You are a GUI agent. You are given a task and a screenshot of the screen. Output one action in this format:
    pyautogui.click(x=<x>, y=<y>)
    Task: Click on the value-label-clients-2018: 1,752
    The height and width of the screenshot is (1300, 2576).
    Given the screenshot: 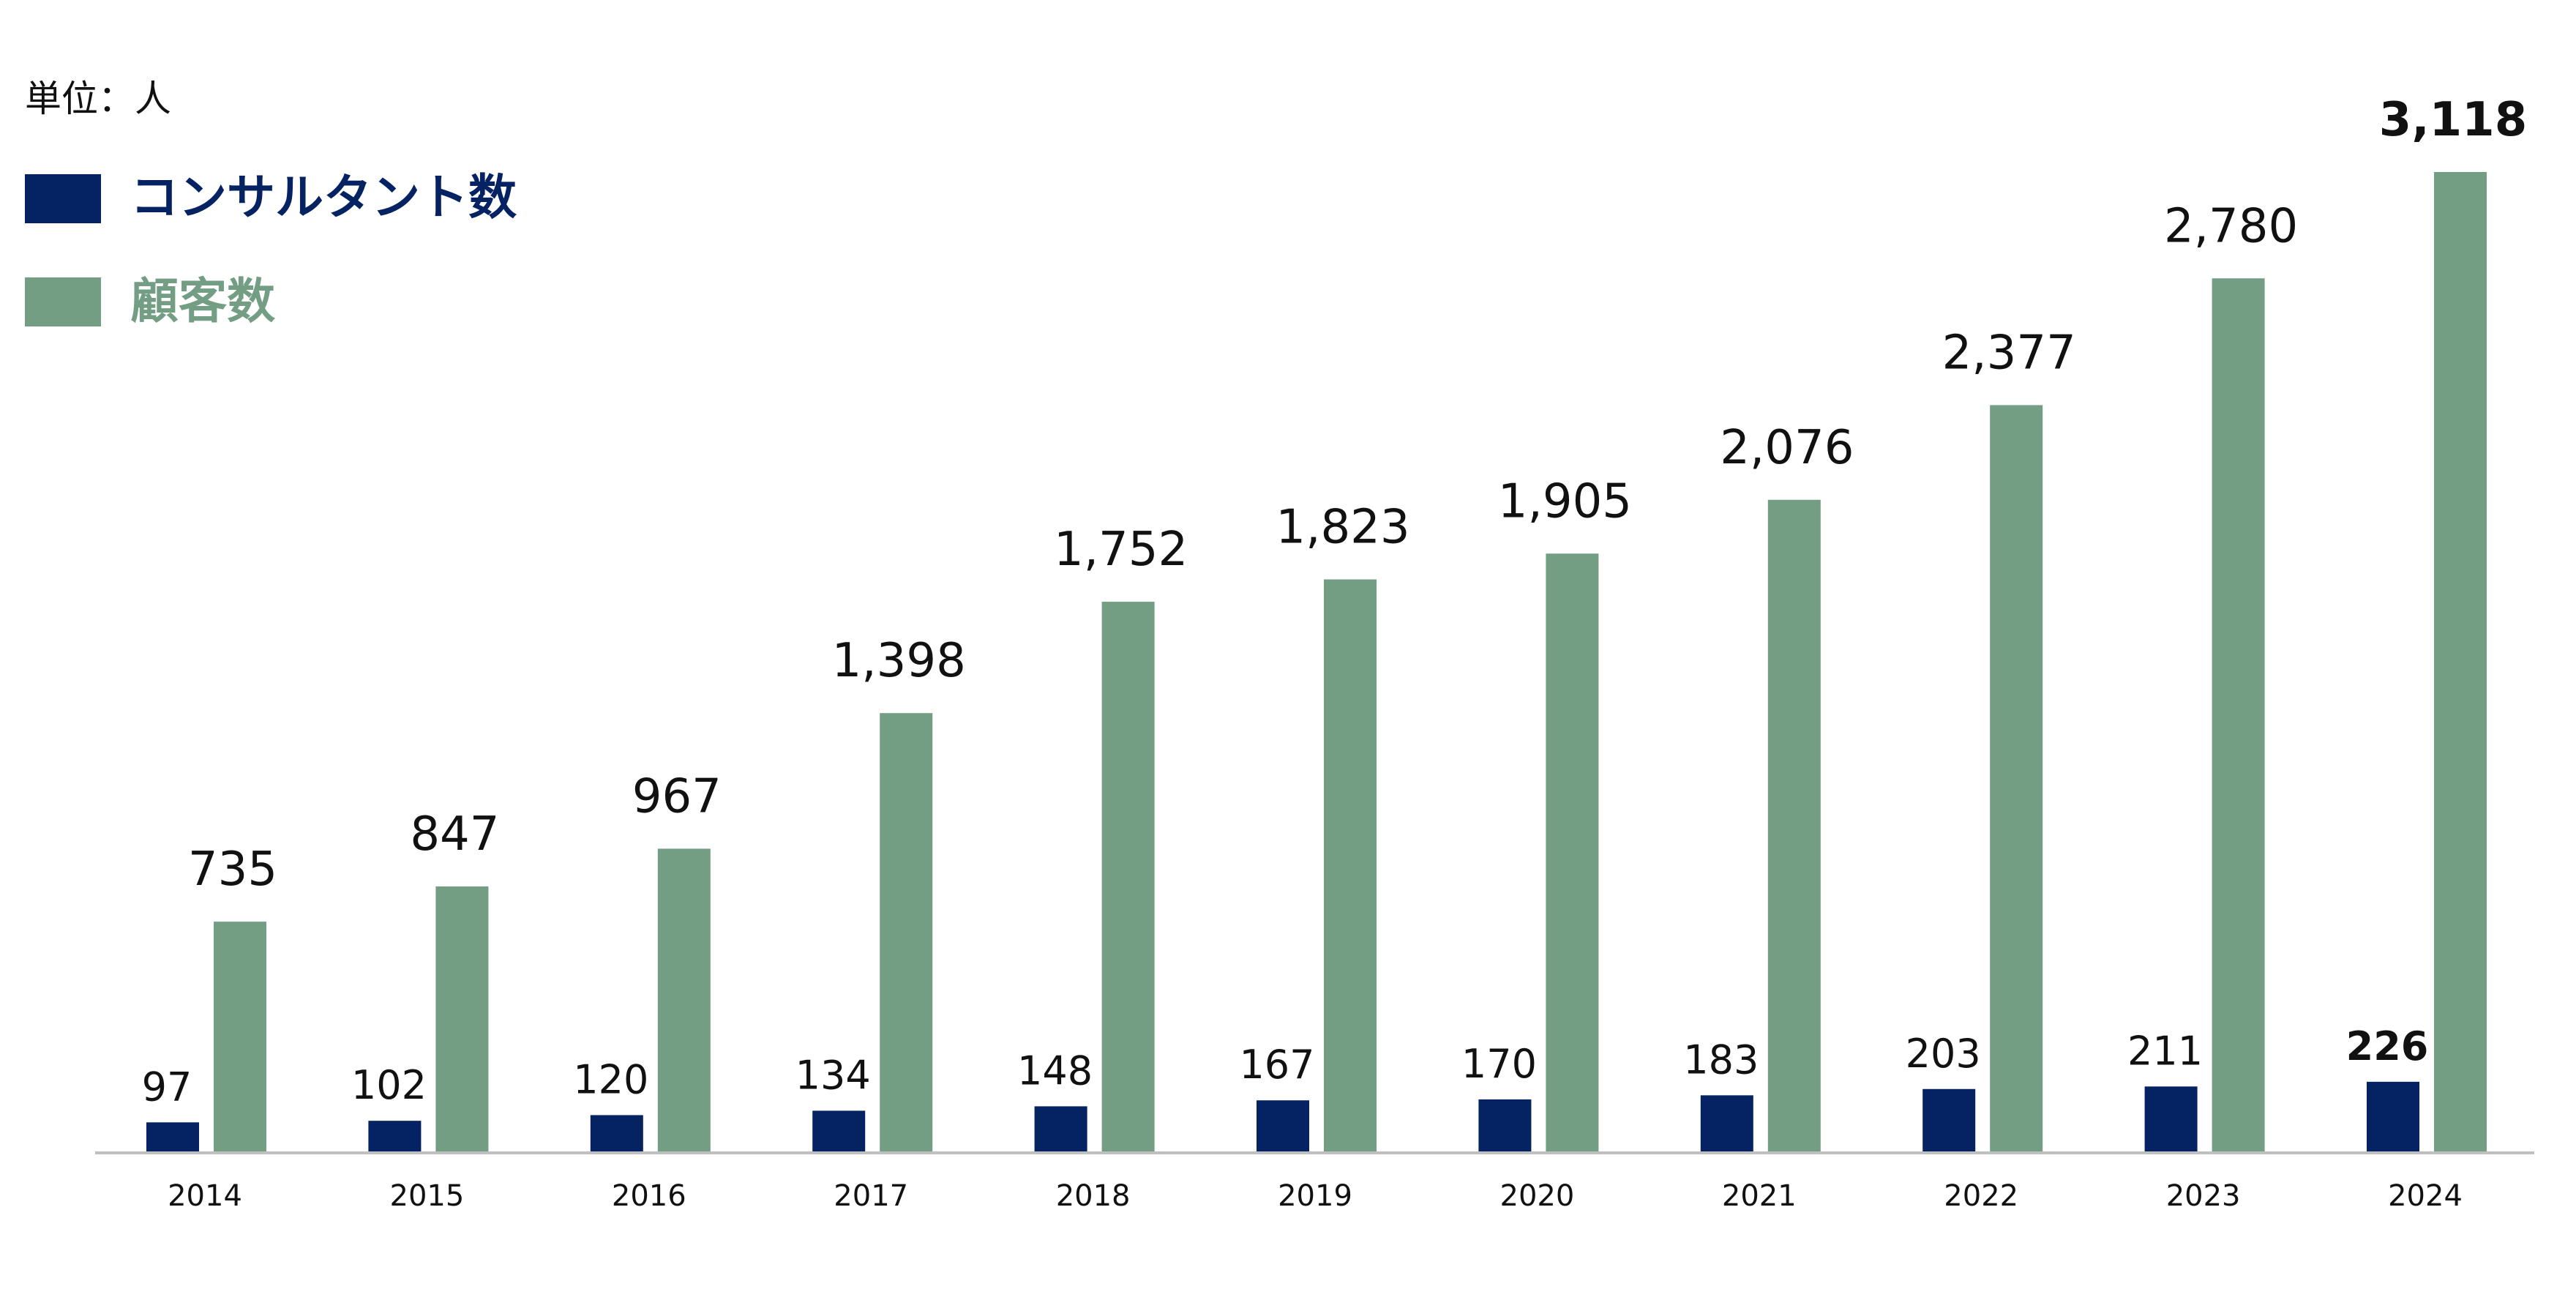 What is the action you would take?
    pyautogui.click(x=1121, y=550)
    